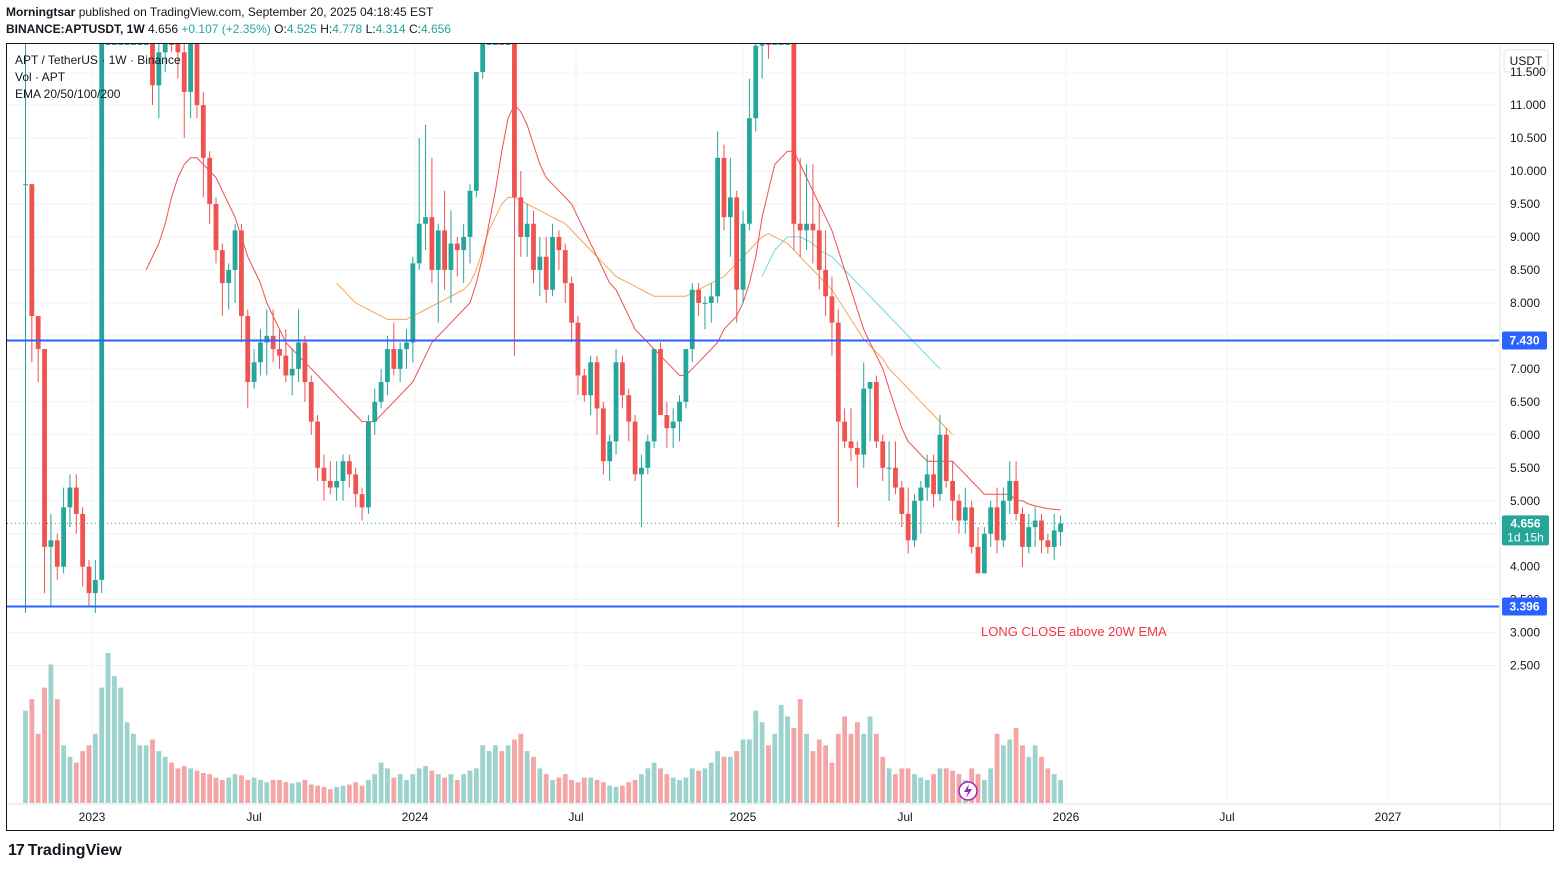 This screenshot has width=1561, height=869. What do you see at coordinates (1525, 666) in the screenshot?
I see `y-tick-label: 2.500` at bounding box center [1525, 666].